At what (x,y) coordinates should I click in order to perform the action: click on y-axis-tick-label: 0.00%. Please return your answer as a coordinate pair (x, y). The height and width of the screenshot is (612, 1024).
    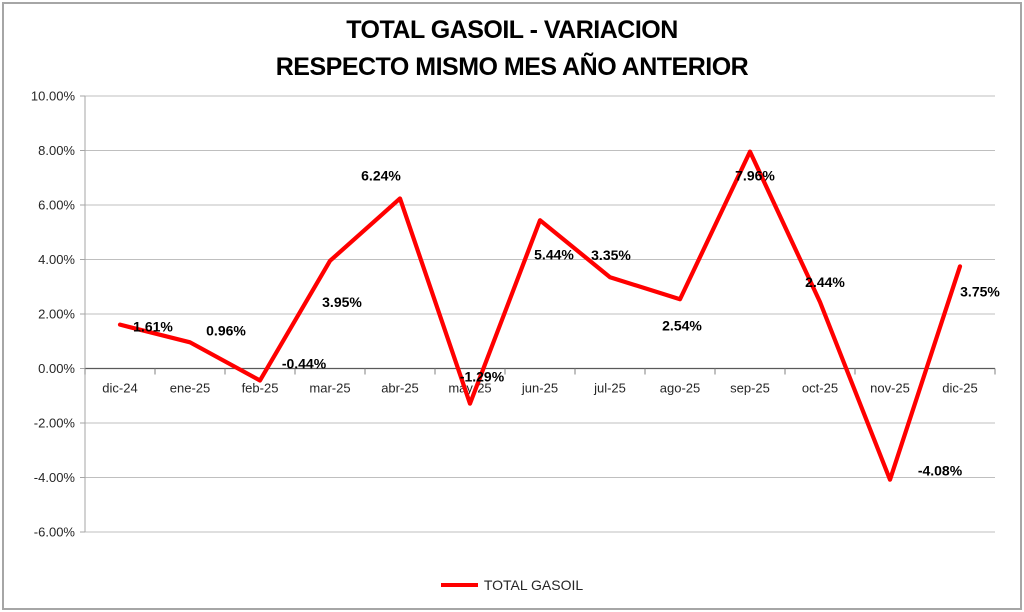
    Looking at the image, I should click on (56, 368).